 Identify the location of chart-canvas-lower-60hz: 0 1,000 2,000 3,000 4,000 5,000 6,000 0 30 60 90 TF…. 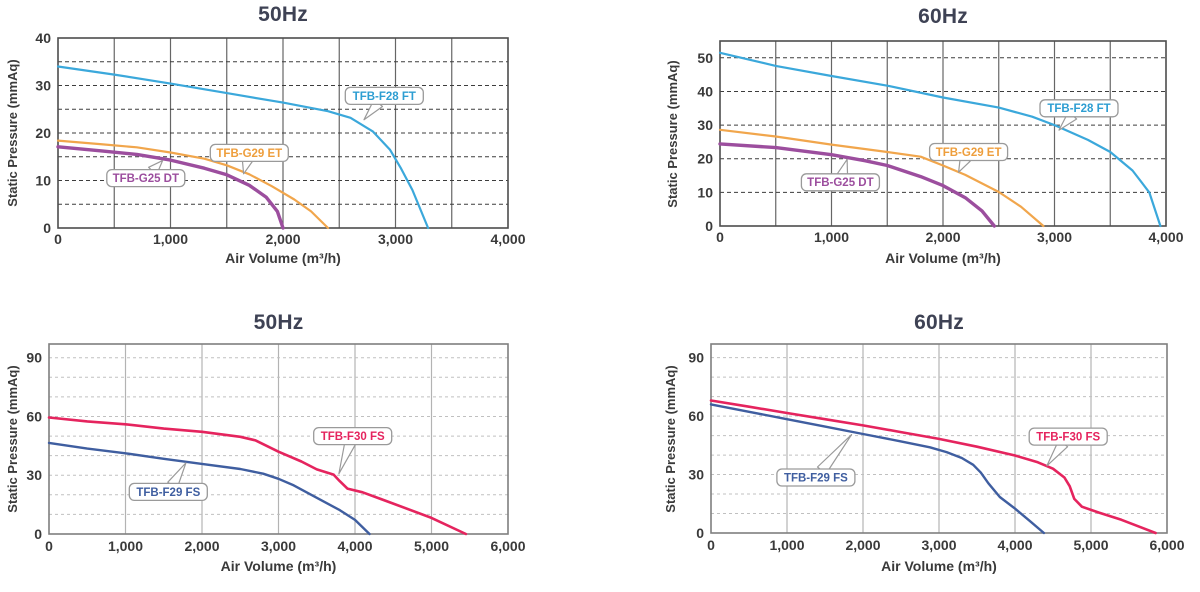
(936, 448).